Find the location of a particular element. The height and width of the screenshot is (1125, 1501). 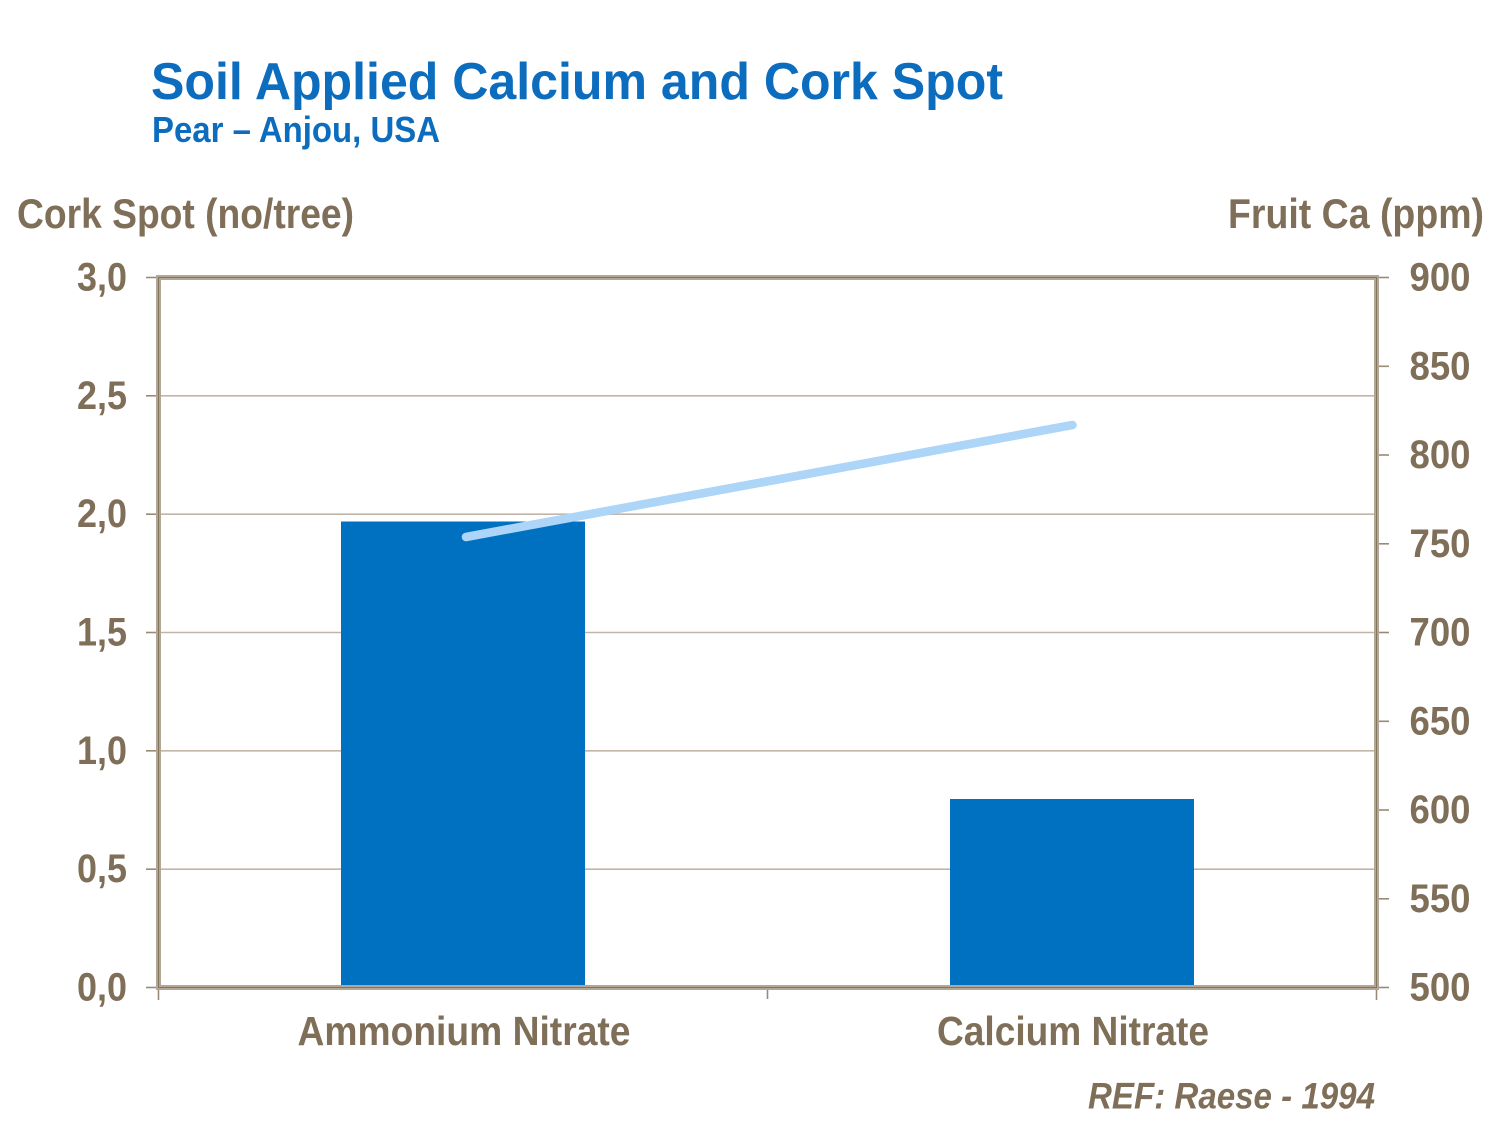

svg-text: Ammonium Nitrate is located at coordinates (464, 1031).